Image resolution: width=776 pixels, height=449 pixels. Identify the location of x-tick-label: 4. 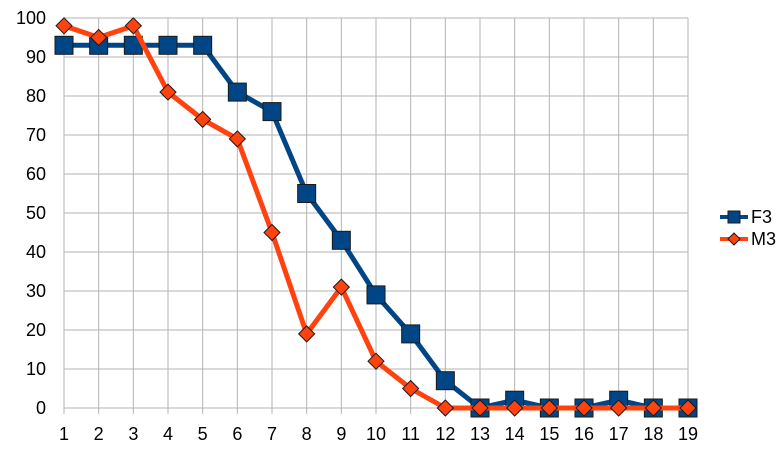
(168, 434).